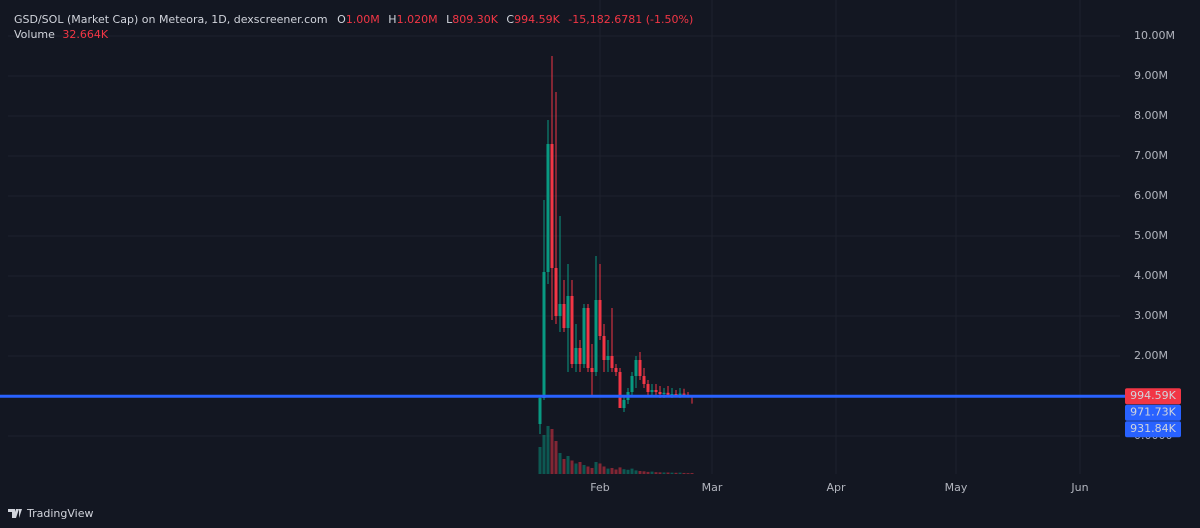 The width and height of the screenshot is (1200, 528). What do you see at coordinates (34, 34) in the screenshot?
I see `volume-label: Volume` at bounding box center [34, 34].